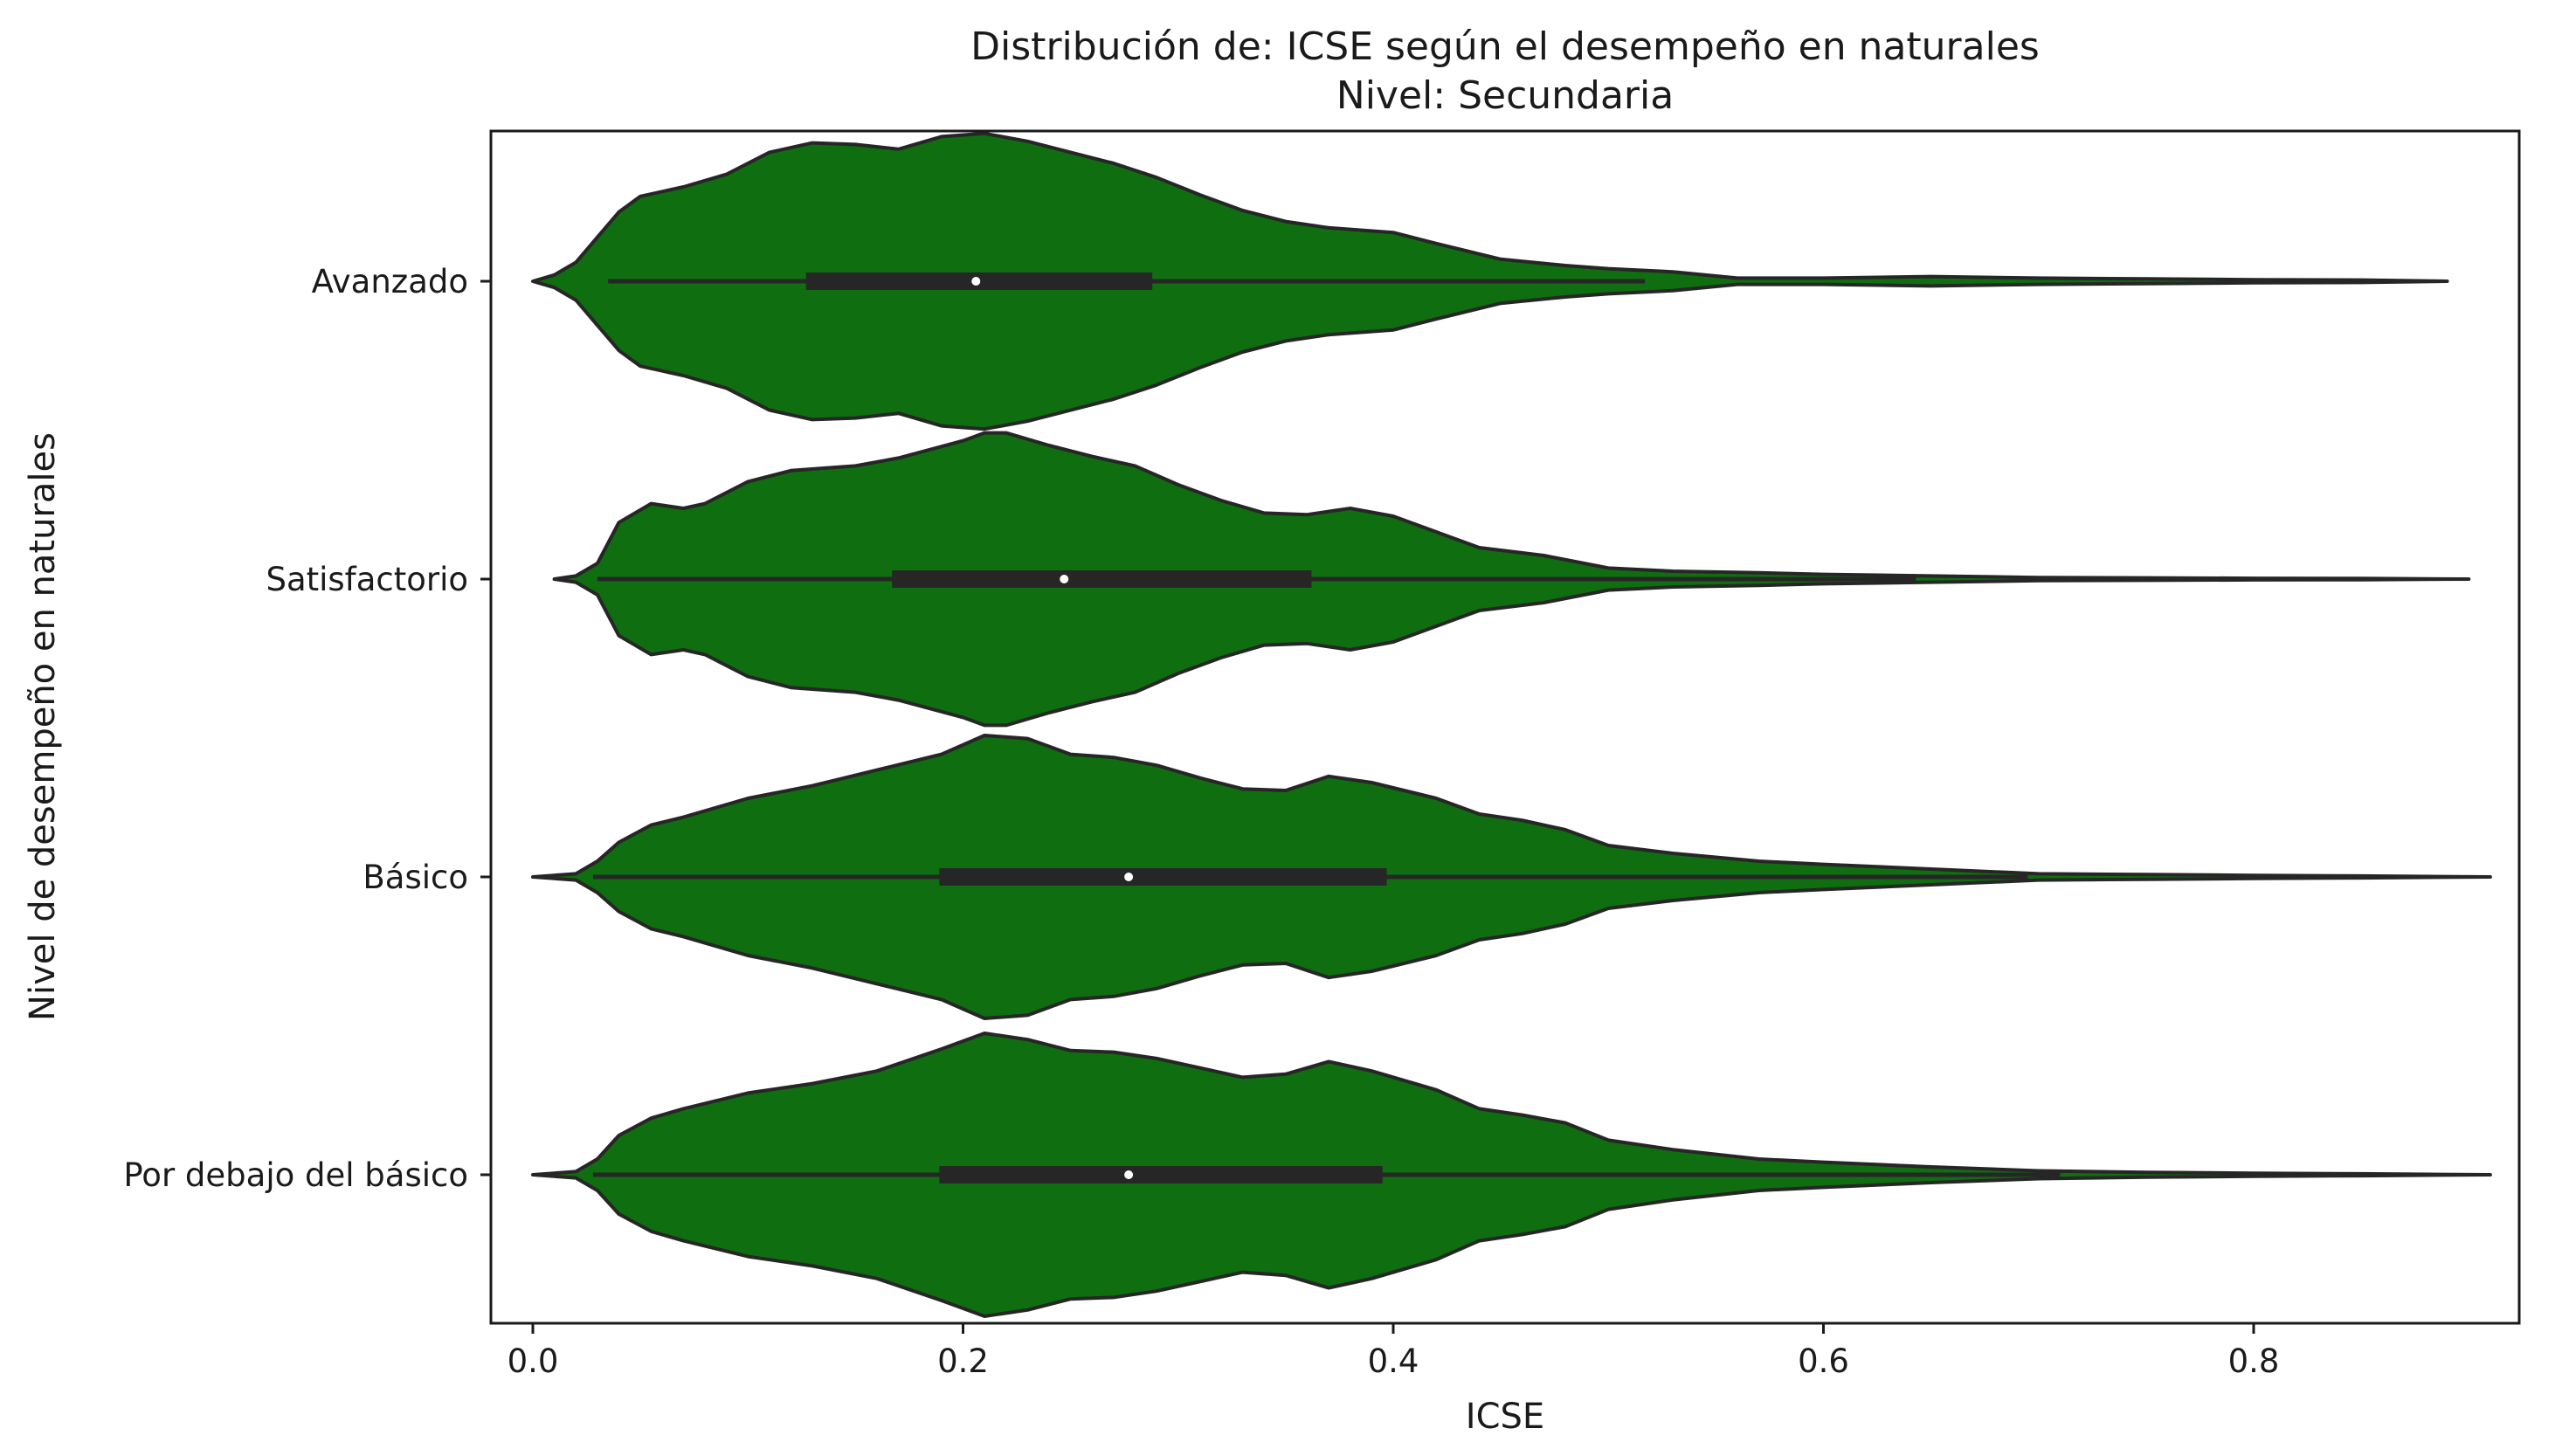  Describe the element at coordinates (1505, 95) in the screenshot. I see `chart-subtitle: Nivel: Secundaria` at that location.